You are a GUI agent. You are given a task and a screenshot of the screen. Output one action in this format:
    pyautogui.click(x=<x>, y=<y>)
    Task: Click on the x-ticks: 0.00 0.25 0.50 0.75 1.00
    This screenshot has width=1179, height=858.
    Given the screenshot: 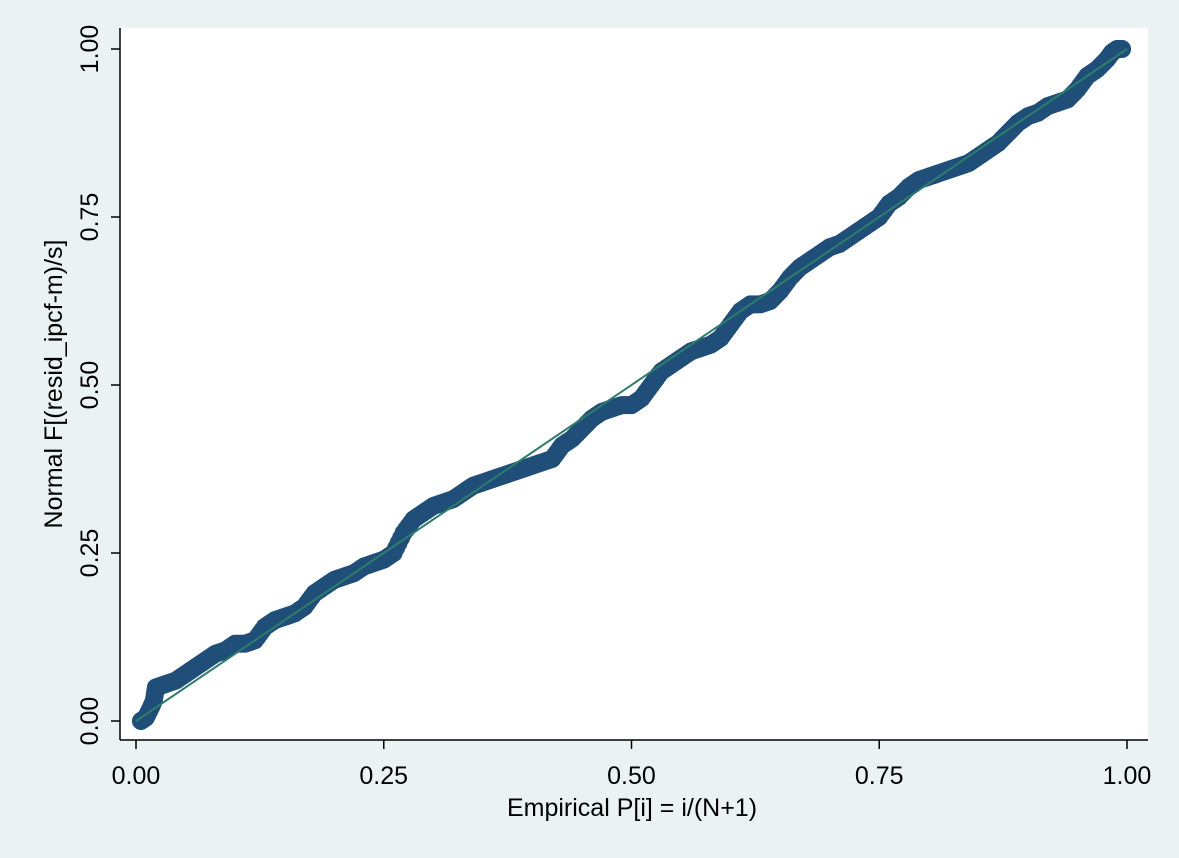 What is the action you would take?
    pyautogui.click(x=632, y=765)
    